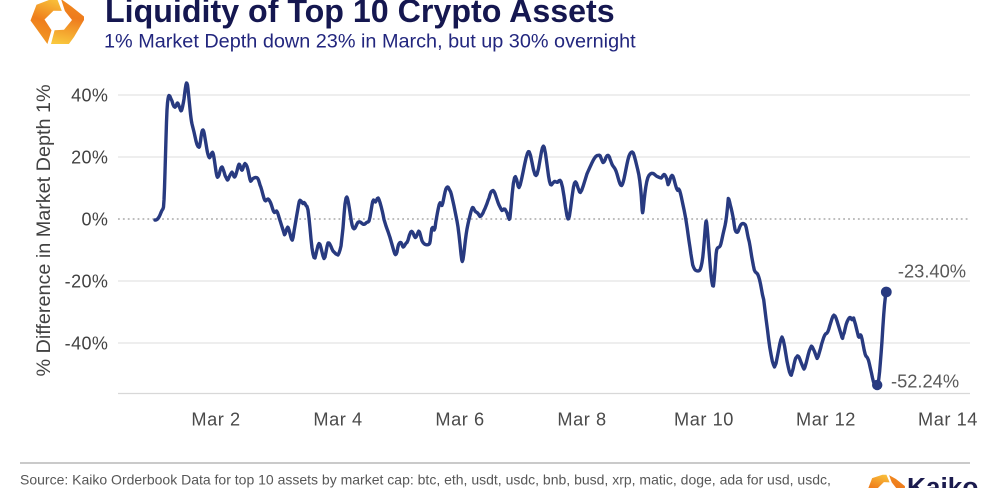 The width and height of the screenshot is (1008, 493). Describe the element at coordinates (87, 343) in the screenshot. I see `svg-text: -40%` at that location.